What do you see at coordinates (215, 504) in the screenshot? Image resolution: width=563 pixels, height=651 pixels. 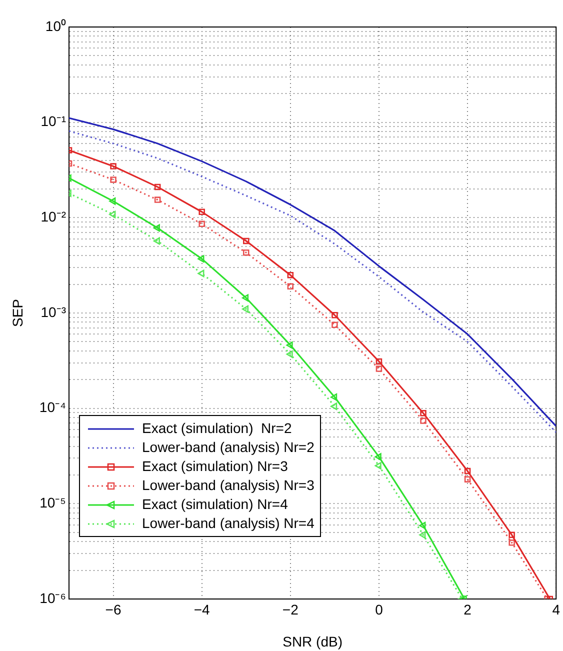 I see `legend-label: Exact (simulation) Nr=4` at bounding box center [215, 504].